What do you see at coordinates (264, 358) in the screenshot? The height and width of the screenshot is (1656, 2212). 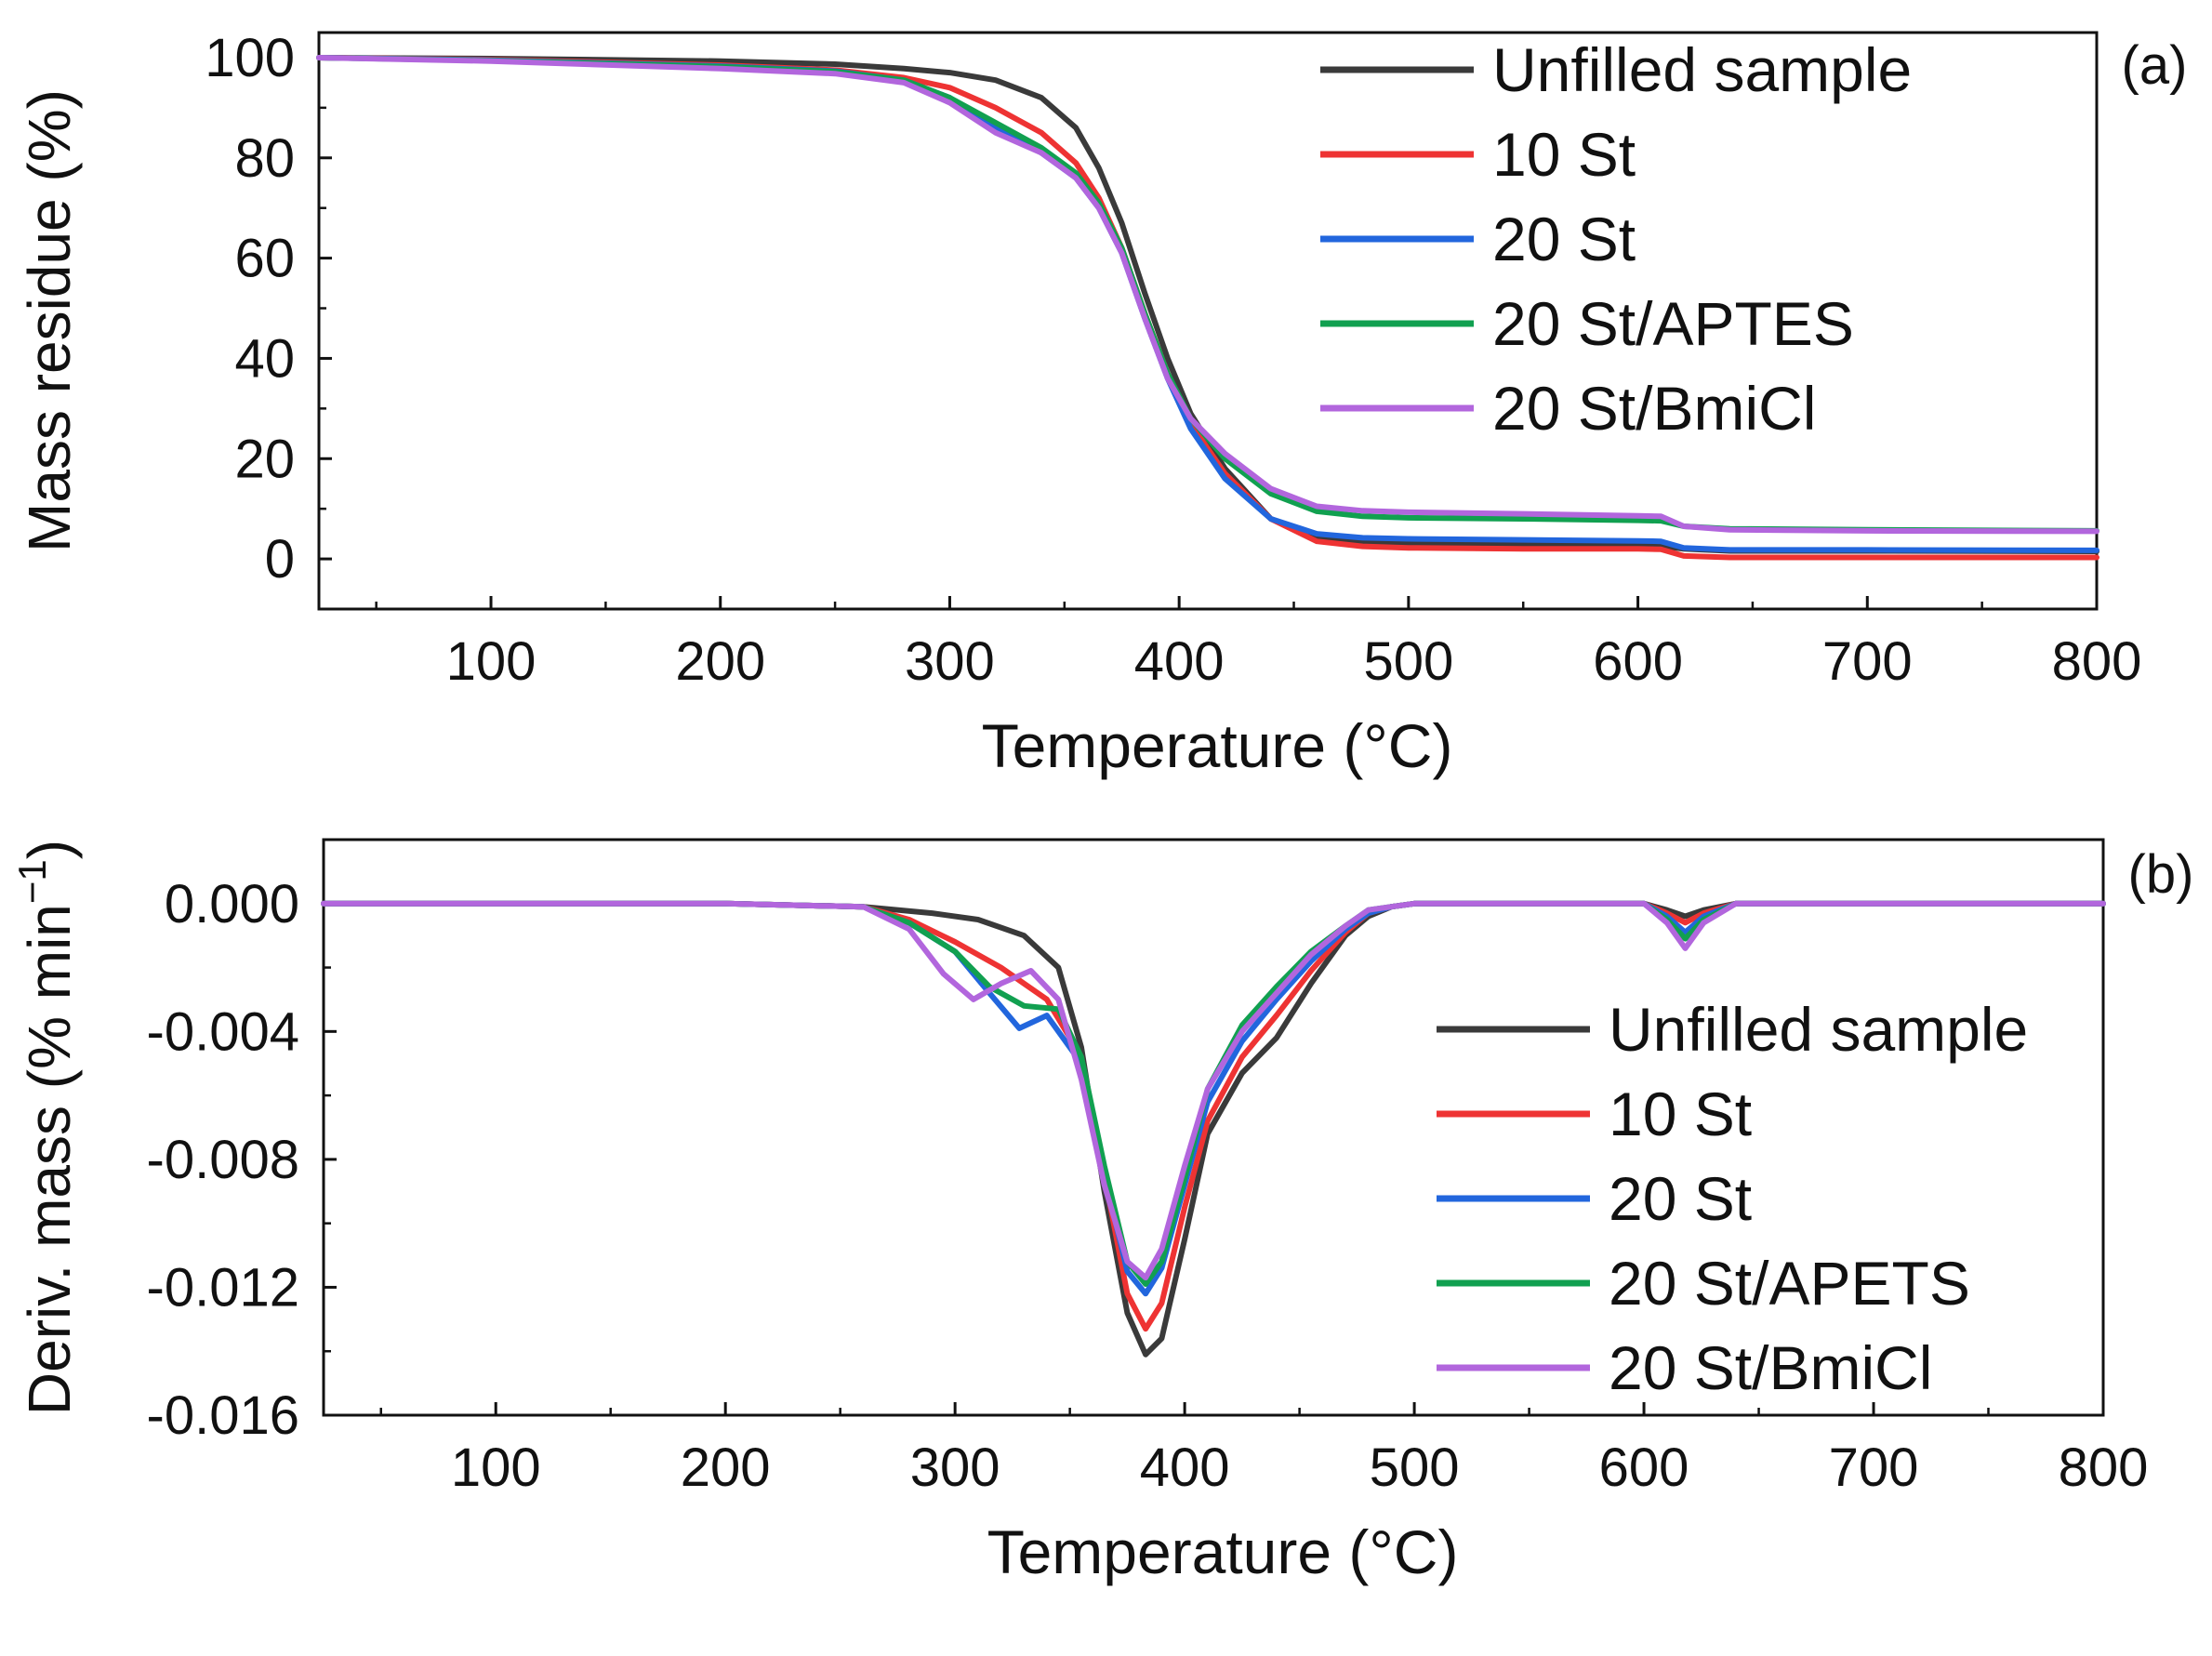 I see `y-tick-label: 40` at bounding box center [264, 358].